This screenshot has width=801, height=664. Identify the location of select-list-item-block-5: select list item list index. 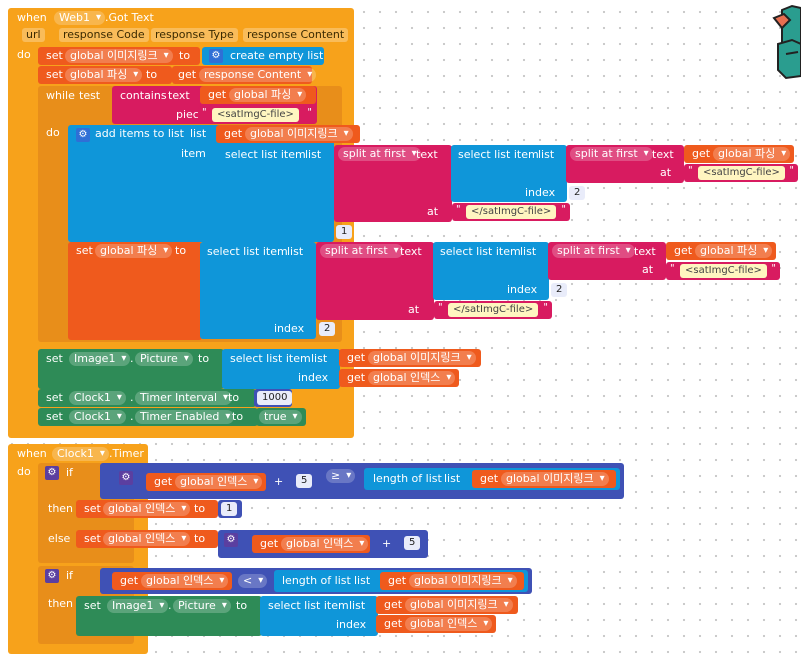
(281, 369).